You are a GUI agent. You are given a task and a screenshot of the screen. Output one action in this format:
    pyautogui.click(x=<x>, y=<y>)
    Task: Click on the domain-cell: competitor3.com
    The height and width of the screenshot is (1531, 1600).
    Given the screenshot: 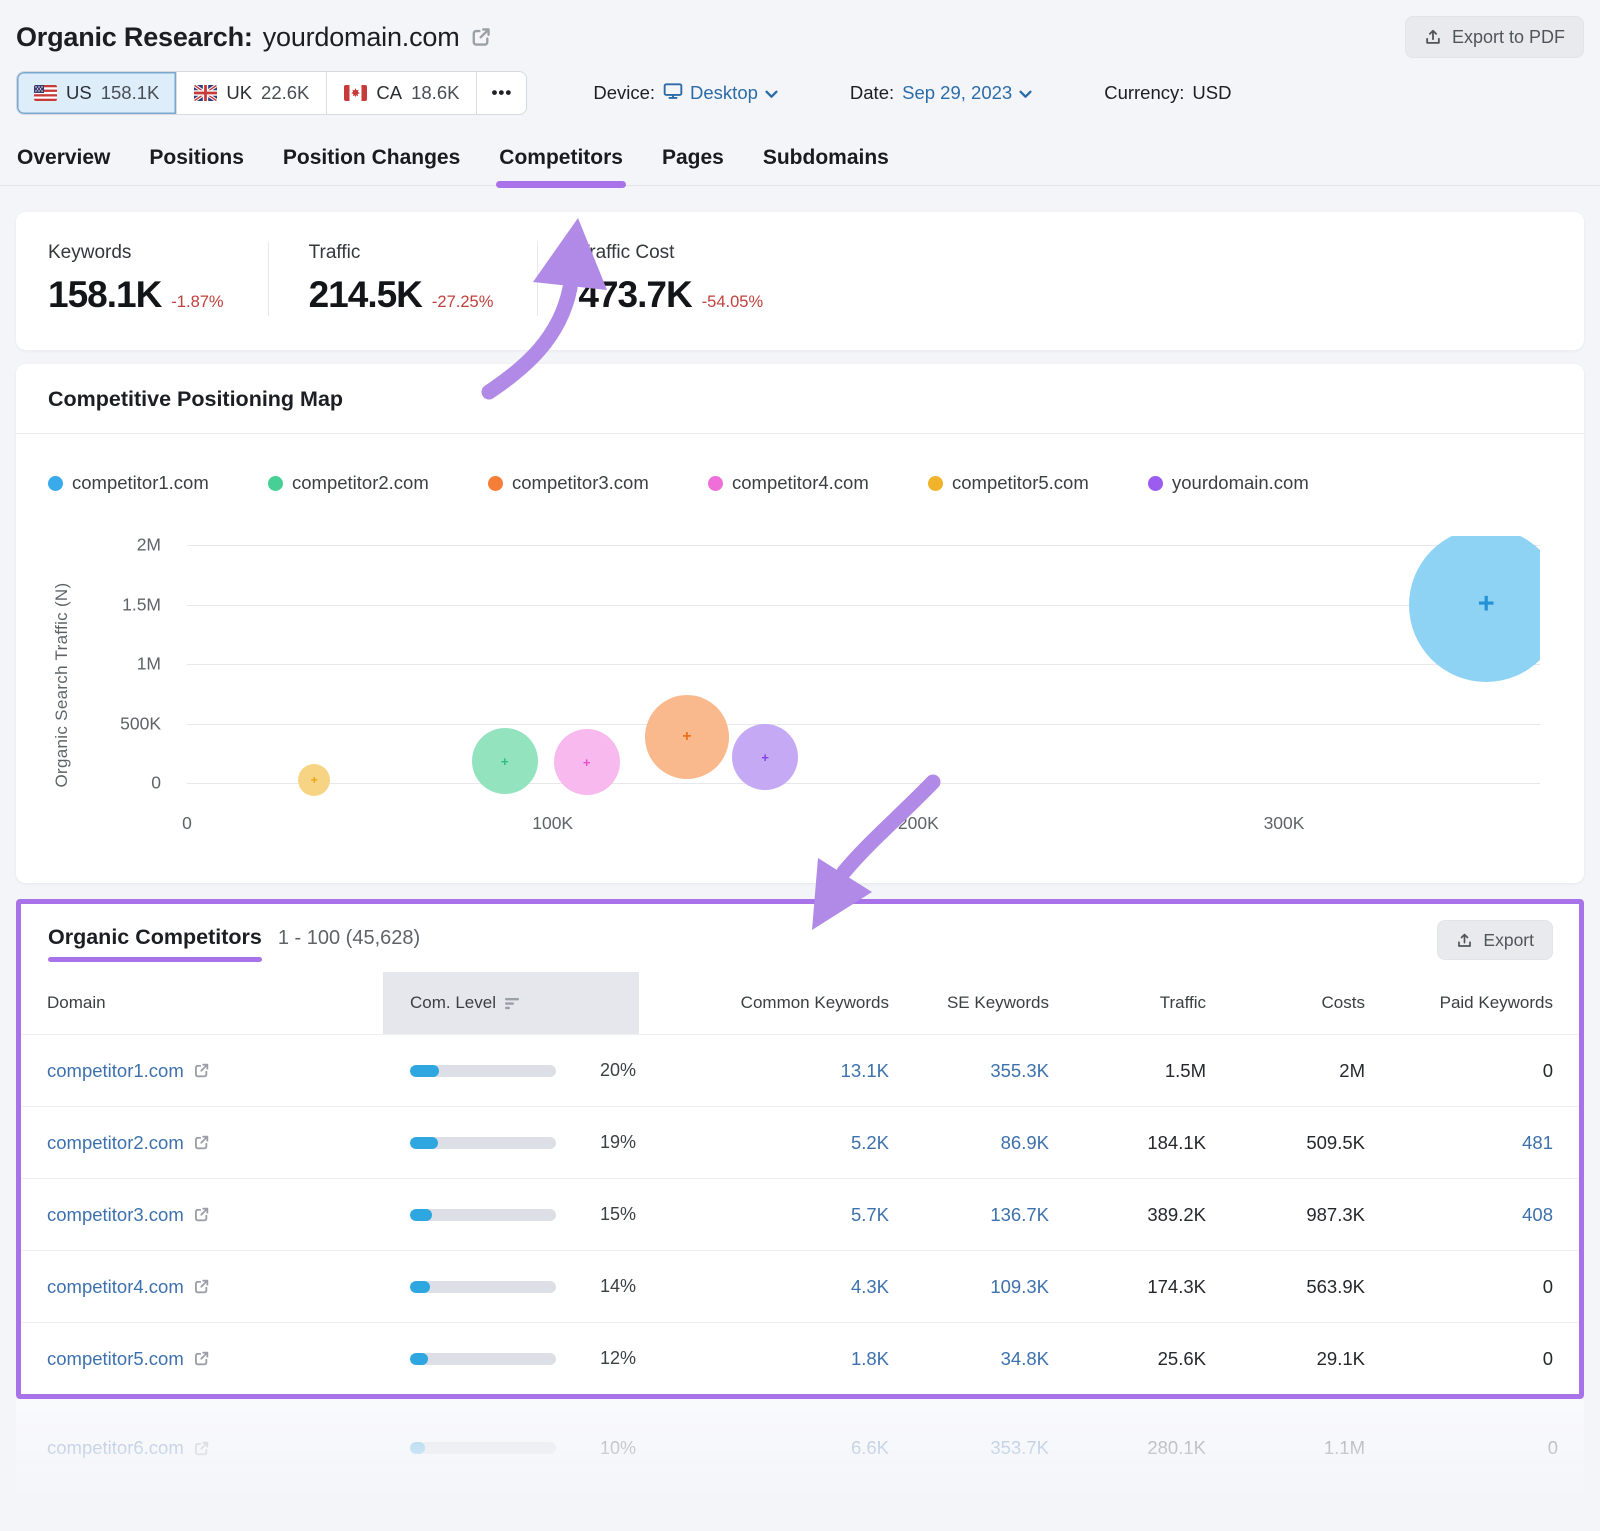 What is the action you would take?
    pyautogui.click(x=215, y=1215)
    